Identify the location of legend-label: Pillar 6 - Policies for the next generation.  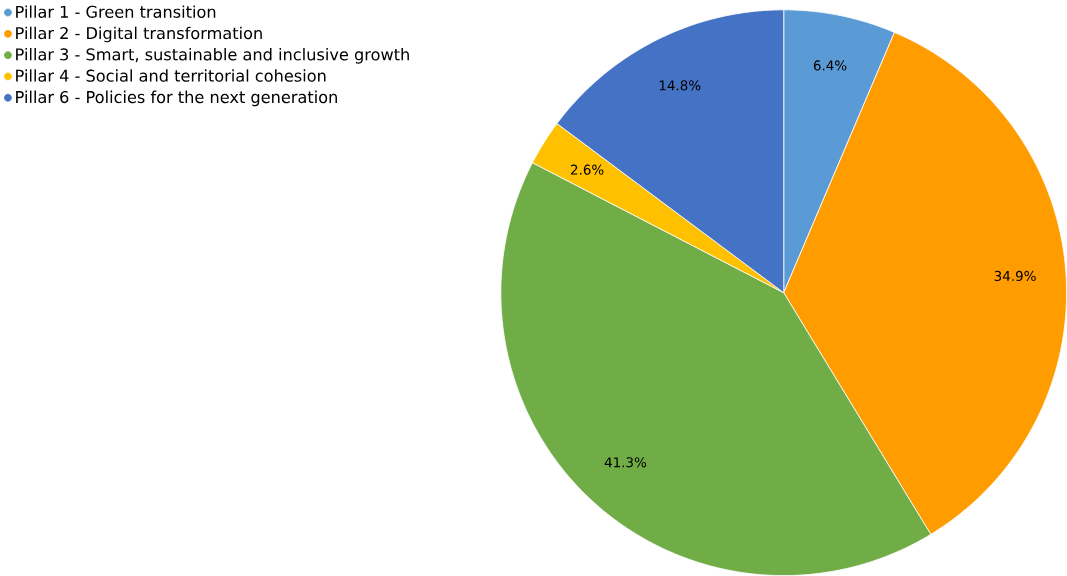
(176, 98).